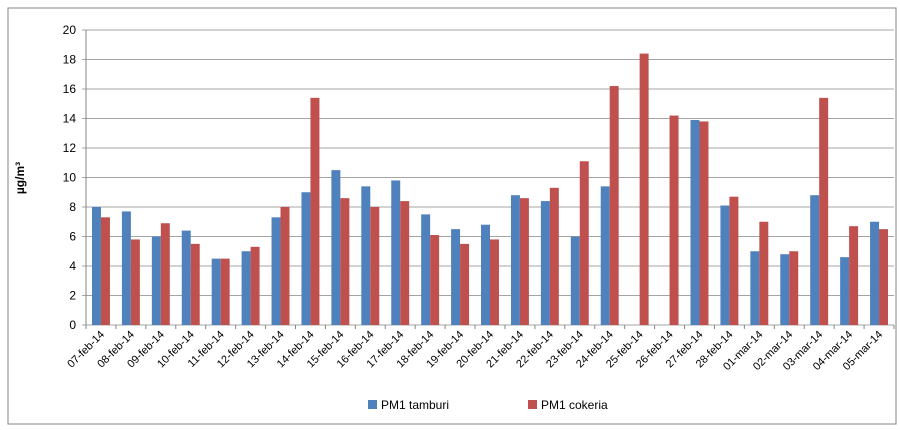  What do you see at coordinates (70, 148) in the screenshot?
I see `y-tick-label: 12` at bounding box center [70, 148].